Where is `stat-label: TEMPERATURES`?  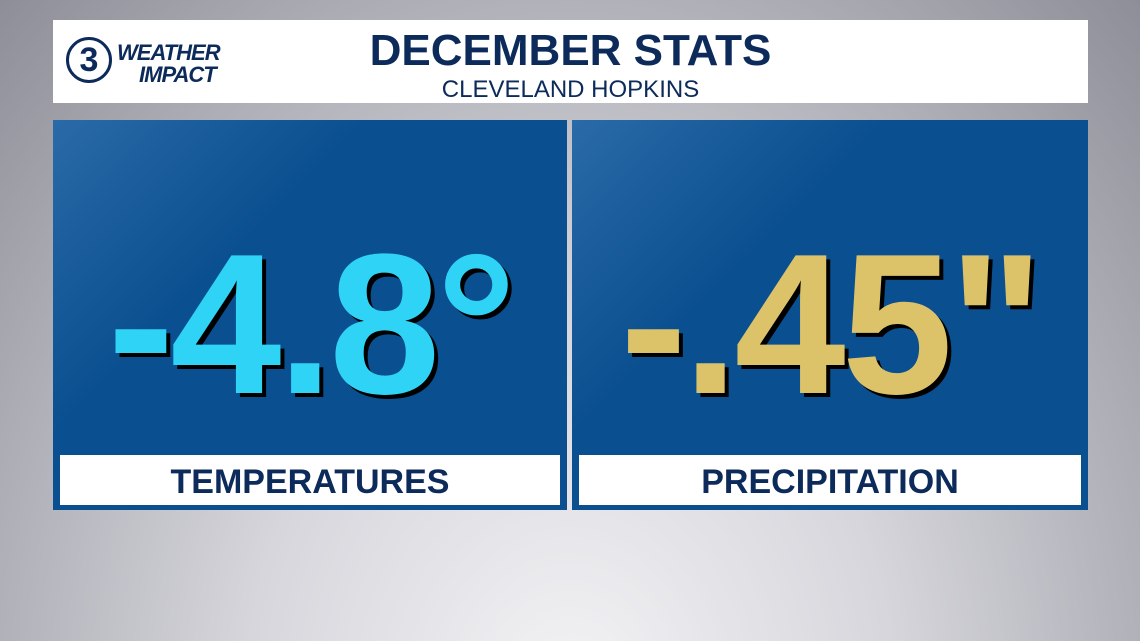 stat-label: TEMPERATURES is located at coordinates (310, 480).